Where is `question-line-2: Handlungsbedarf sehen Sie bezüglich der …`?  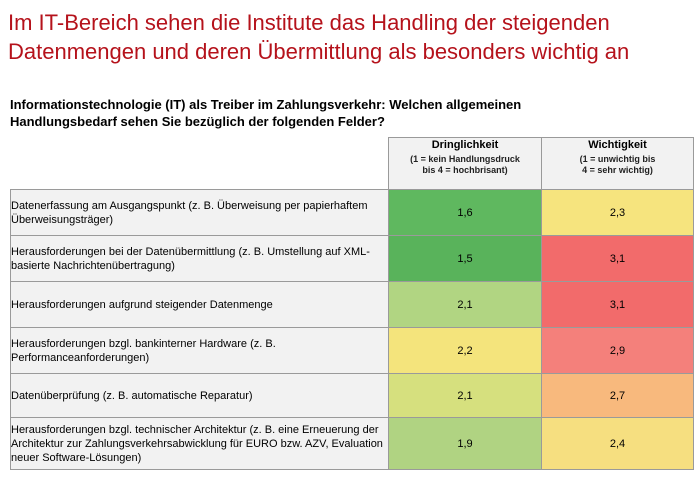
question-line-2: Handlungsbedarf sehen Sie bezüglich der … is located at coordinates (197, 121).